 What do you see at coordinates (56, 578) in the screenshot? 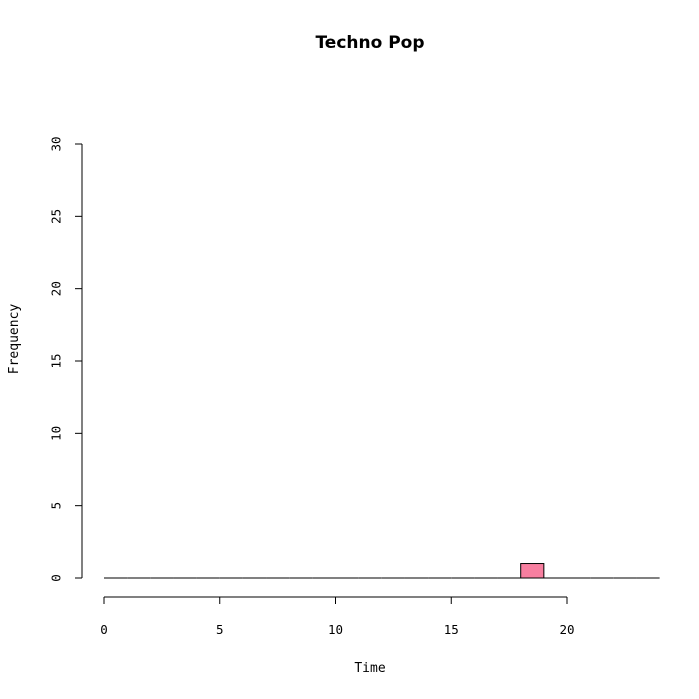
I see `y-tick-label: 0` at bounding box center [56, 578].